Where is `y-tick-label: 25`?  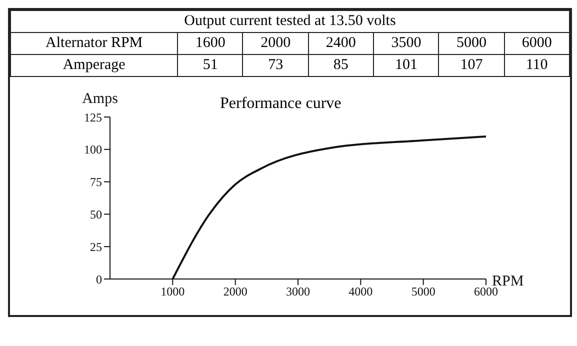
y-tick-label: 25 is located at coordinates (96, 247).